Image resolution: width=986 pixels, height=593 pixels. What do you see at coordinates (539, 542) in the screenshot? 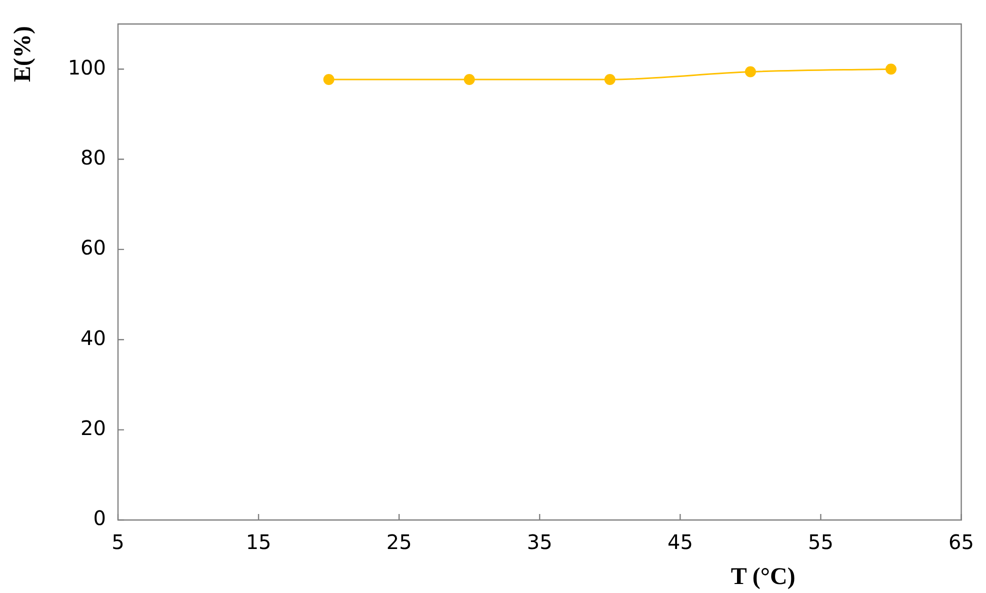
I see `x-tick-label: 35` at bounding box center [539, 542].